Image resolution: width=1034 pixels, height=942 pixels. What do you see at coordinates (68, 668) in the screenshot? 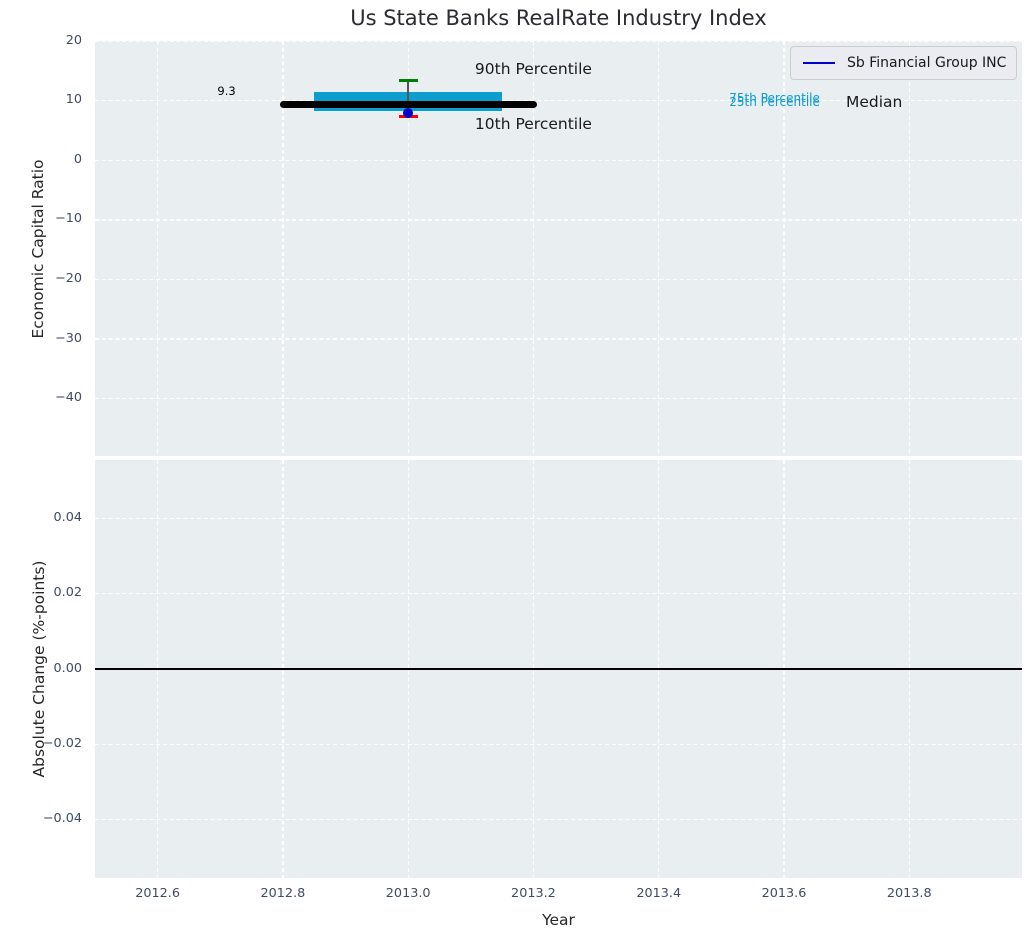
I see `y-tick-label: 0.00` at bounding box center [68, 668].